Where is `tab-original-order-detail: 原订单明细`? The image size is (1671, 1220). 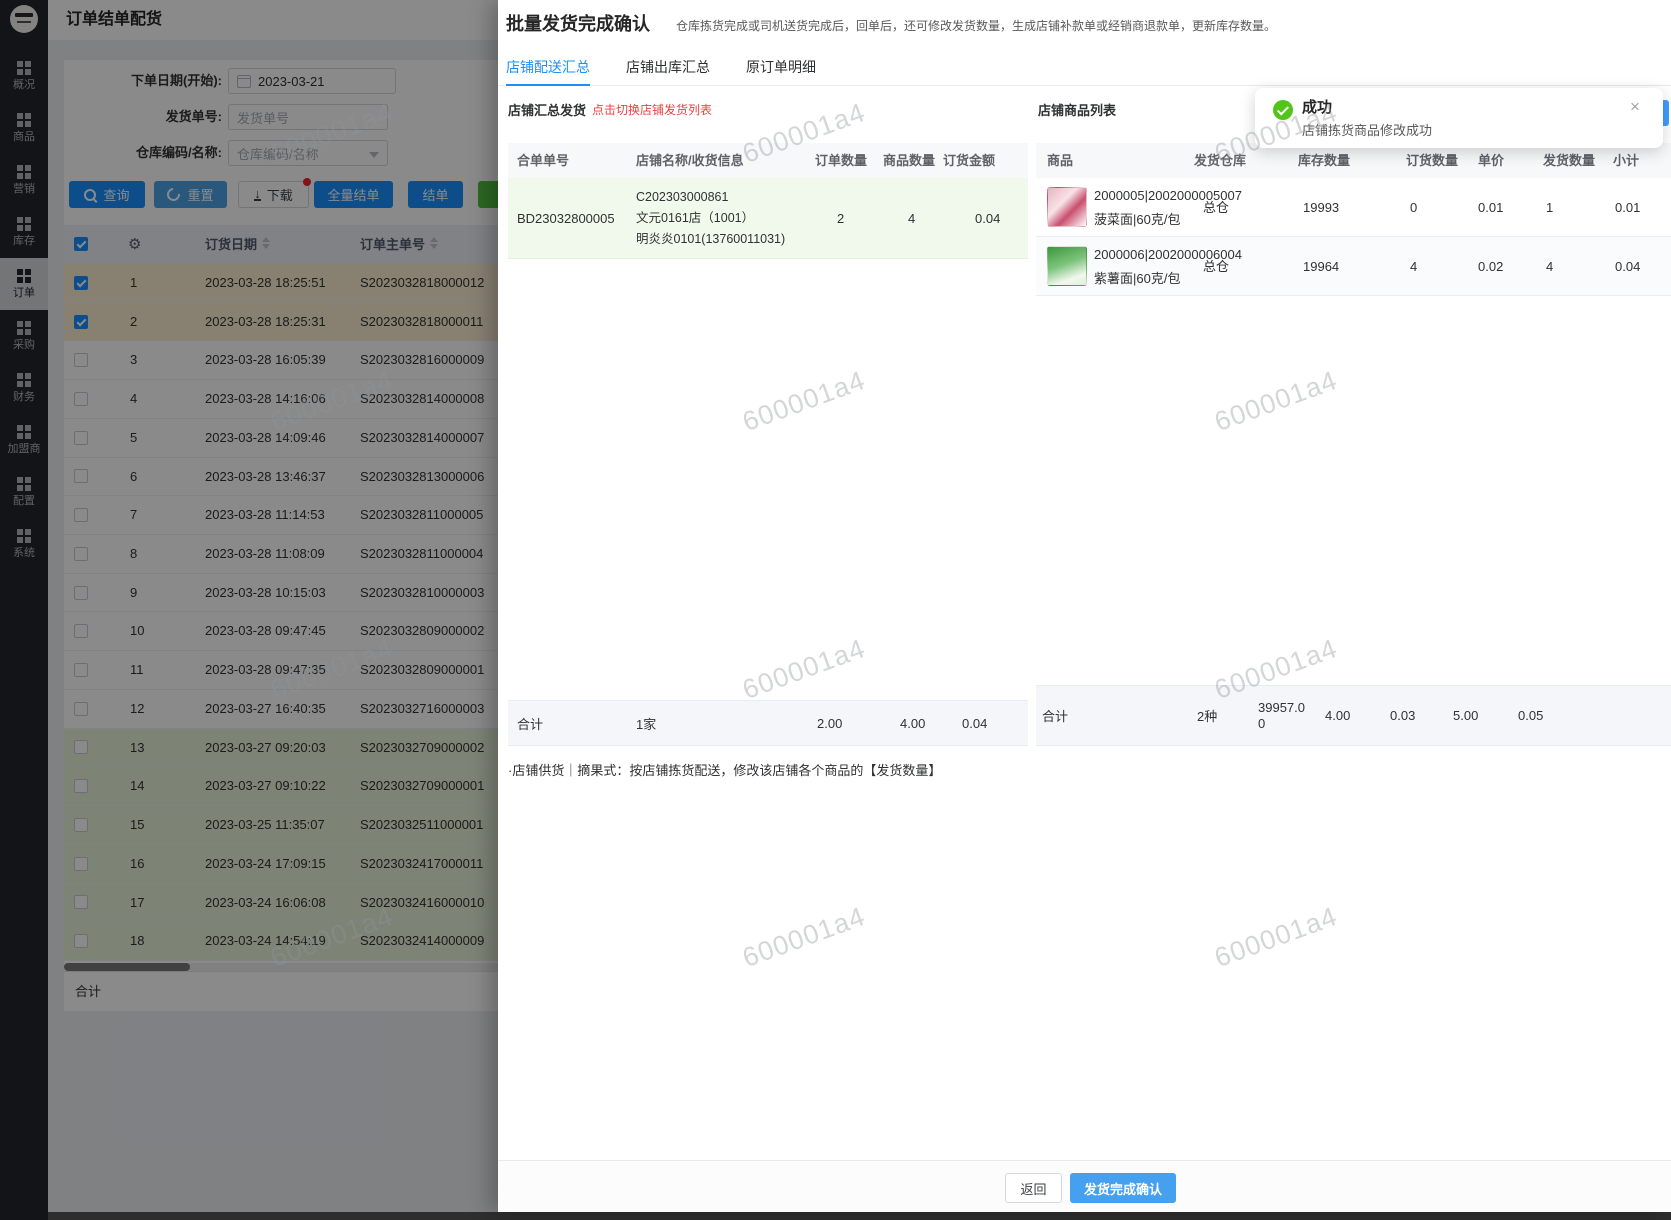 tab-original-order-detail: 原订单明细 is located at coordinates (781, 66).